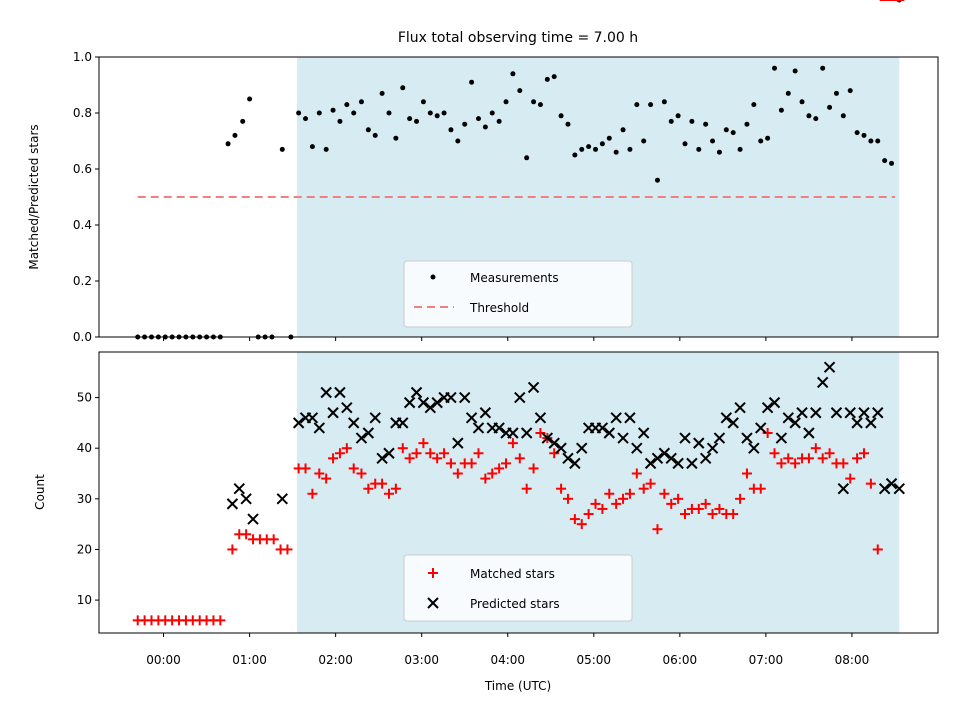 The image size is (960, 720). I want to click on legend-measurements-marker, so click(433, 277).